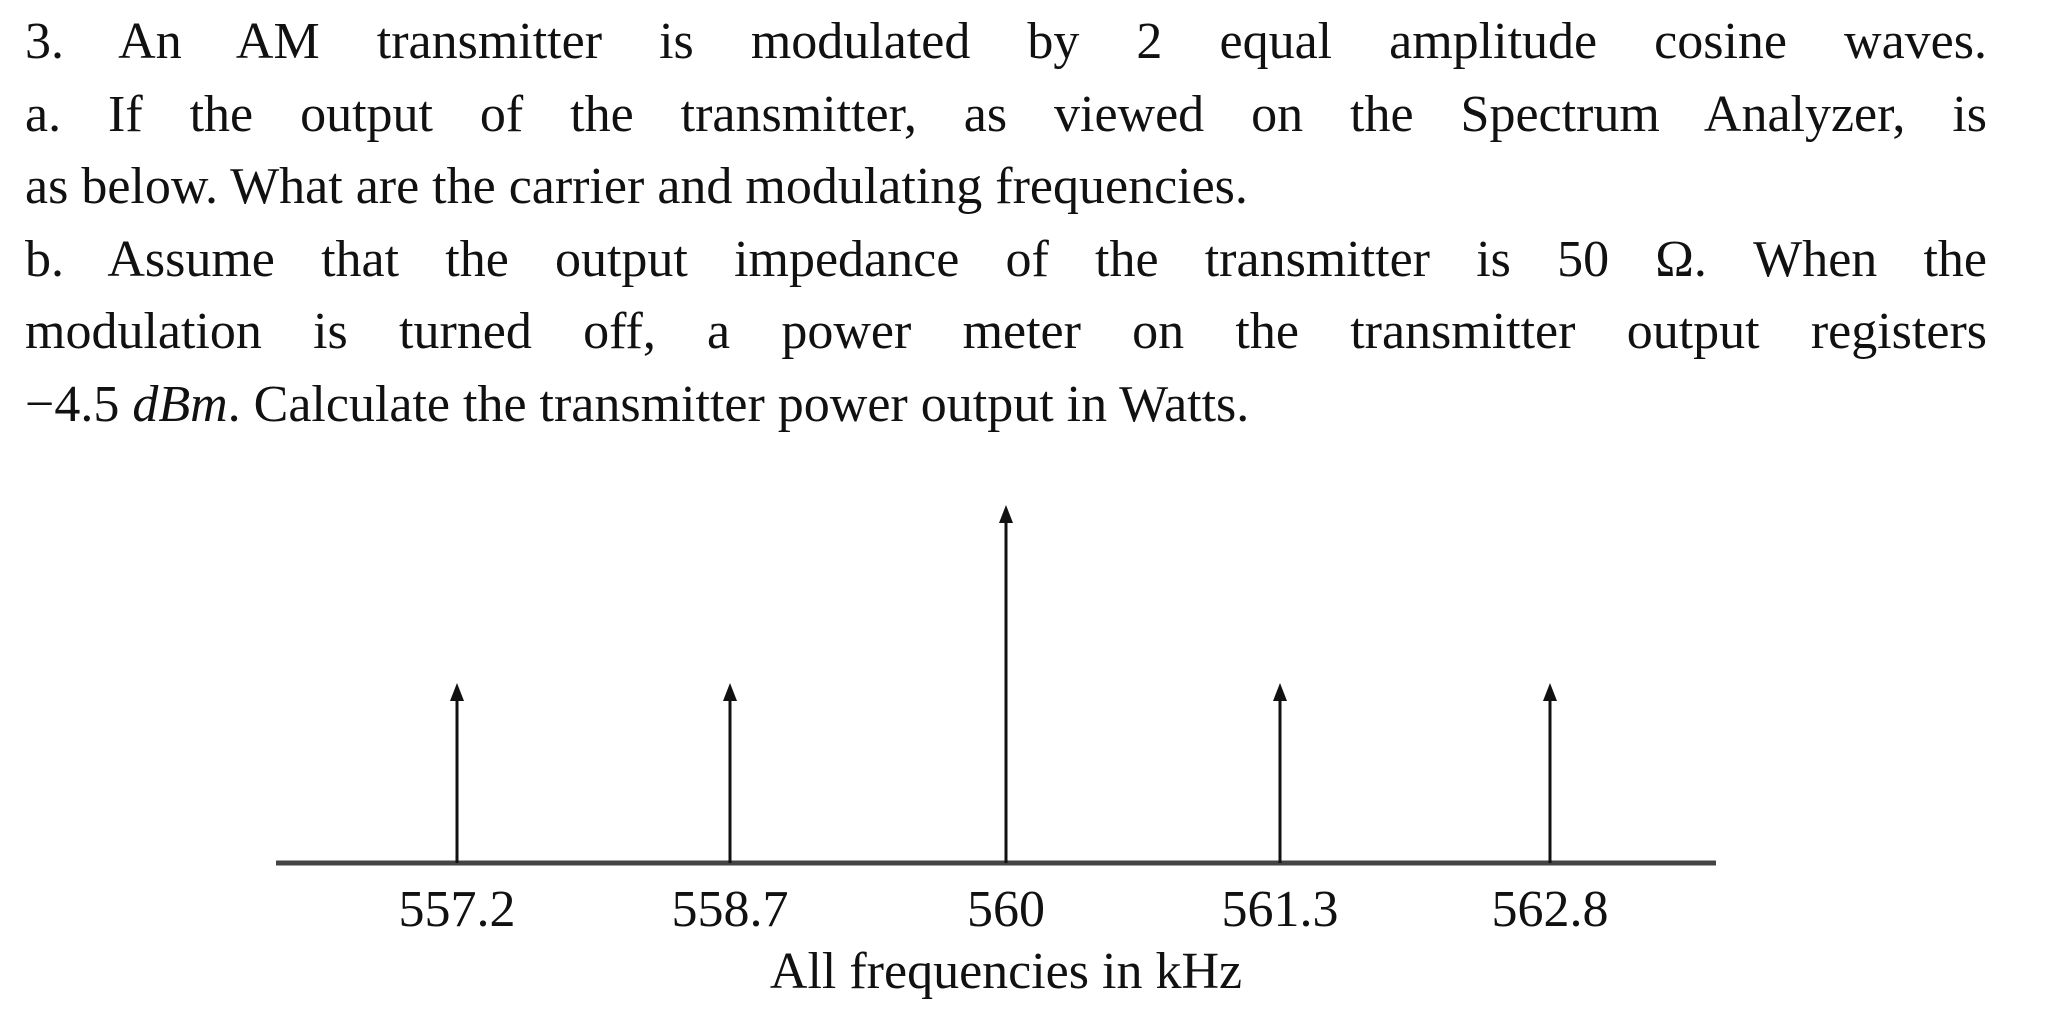  I want to click on tick-label: 557.2, so click(457, 909).